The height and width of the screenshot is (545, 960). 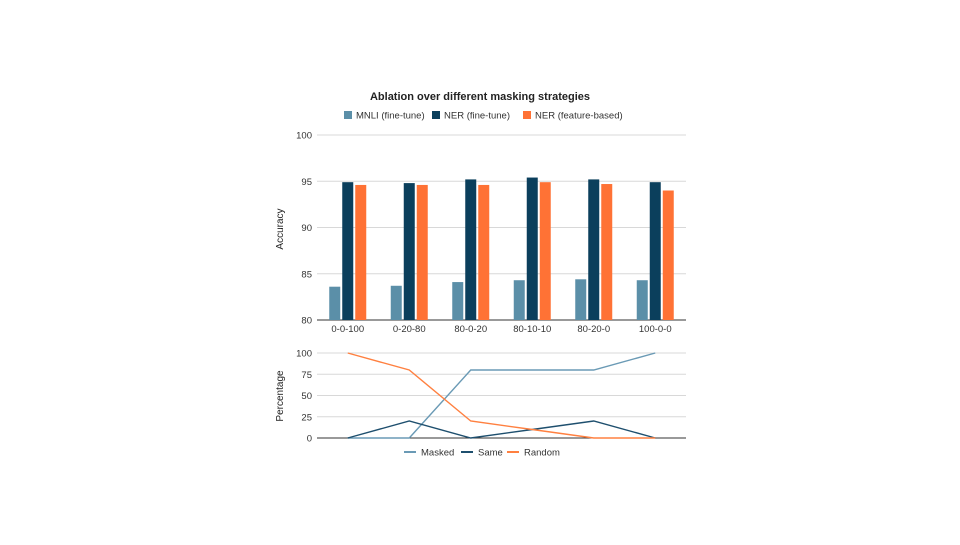 What do you see at coordinates (304, 354) in the screenshot?
I see `line-y-tick-label: 100` at bounding box center [304, 354].